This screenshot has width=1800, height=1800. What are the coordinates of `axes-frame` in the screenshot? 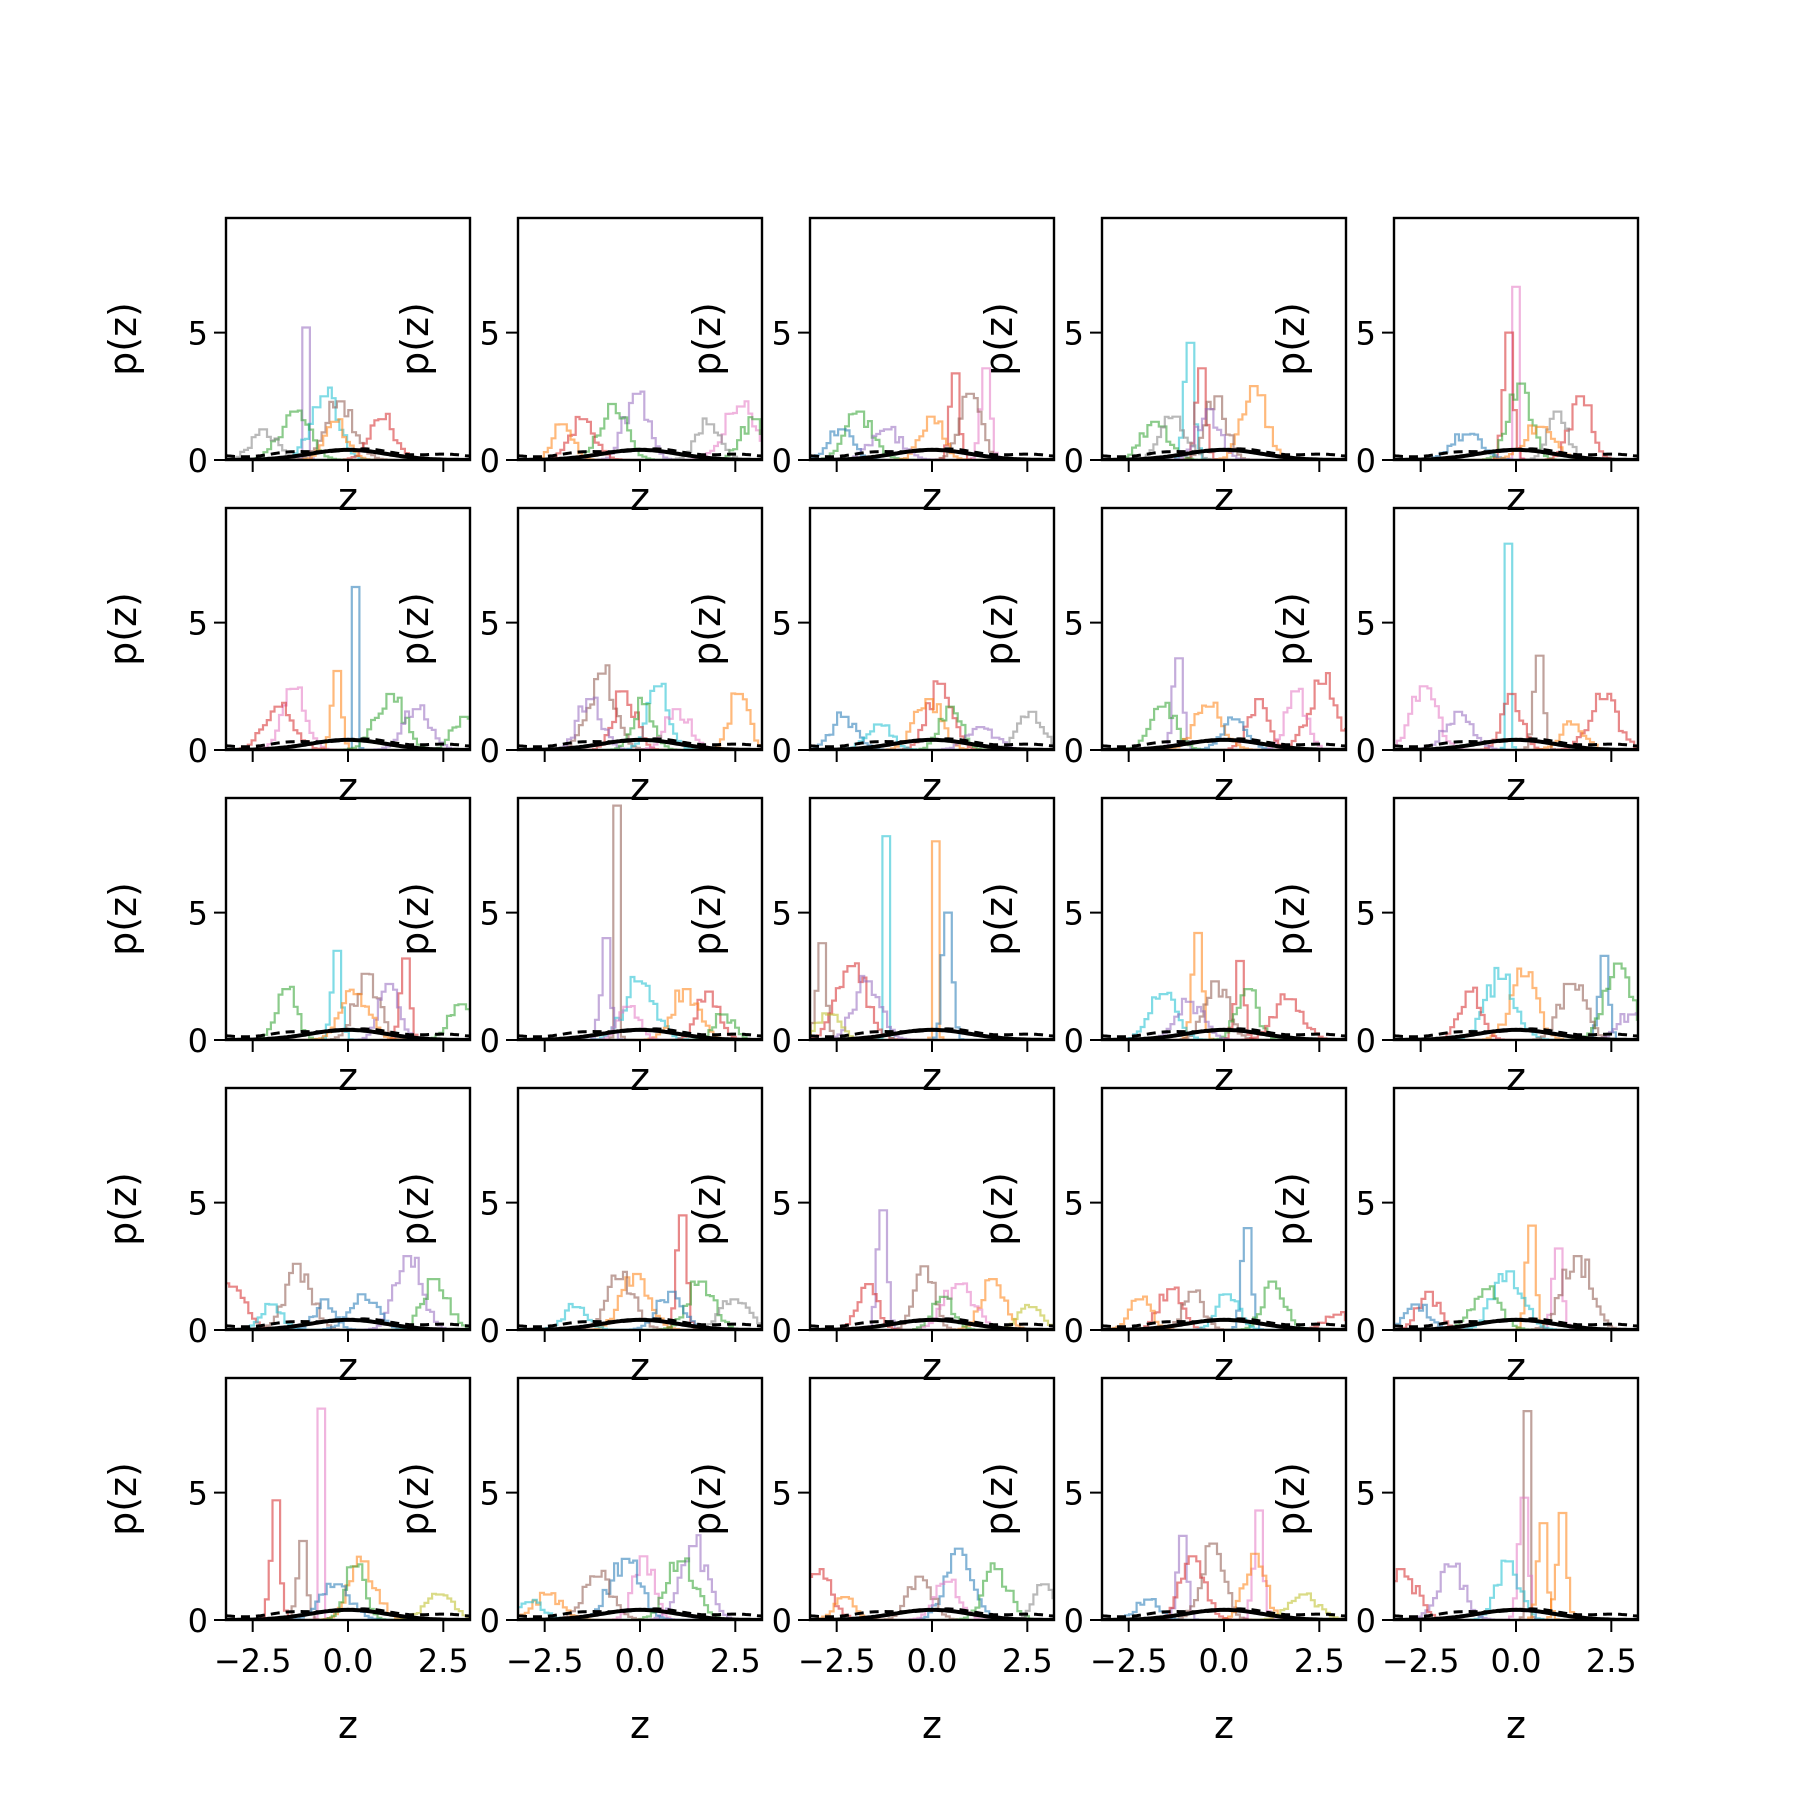 It's located at (1516, 919).